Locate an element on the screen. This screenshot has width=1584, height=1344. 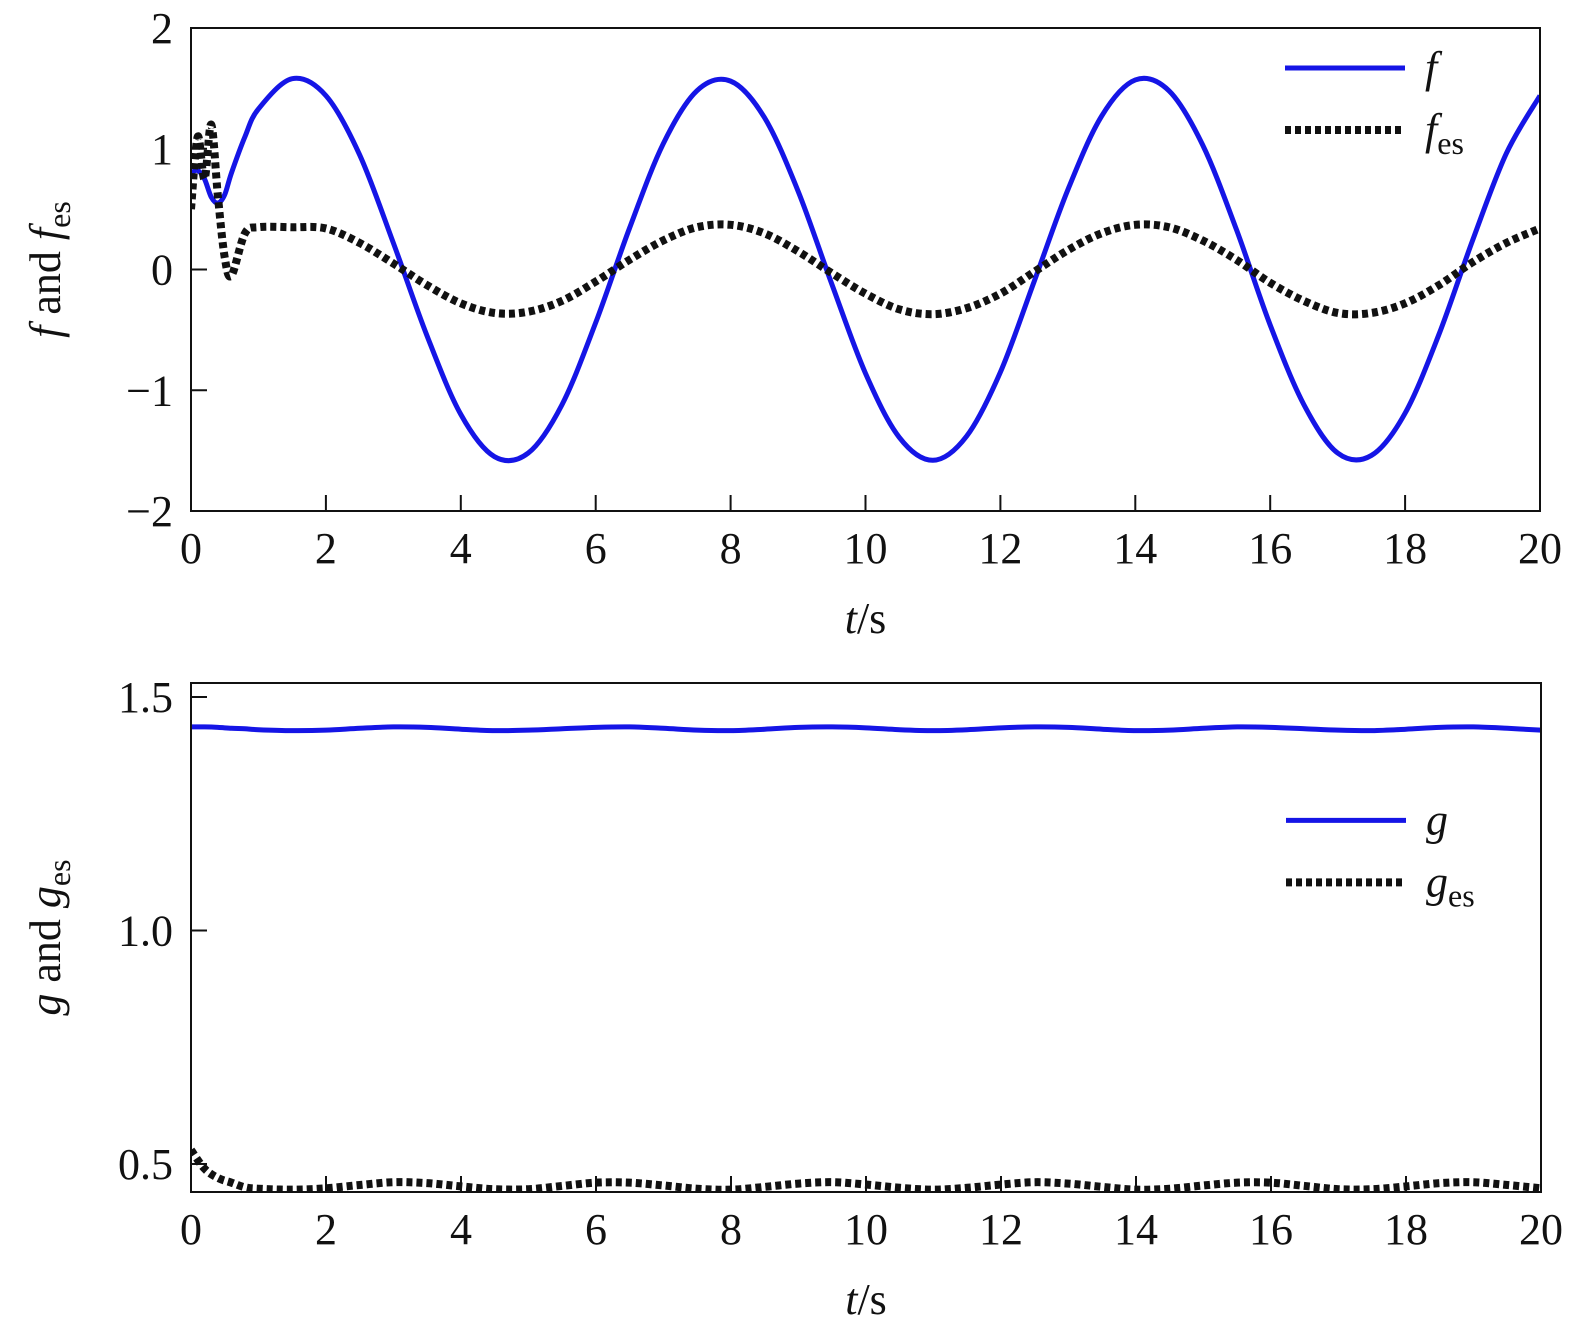
y-tick-label: 1 is located at coordinates (162, 149).